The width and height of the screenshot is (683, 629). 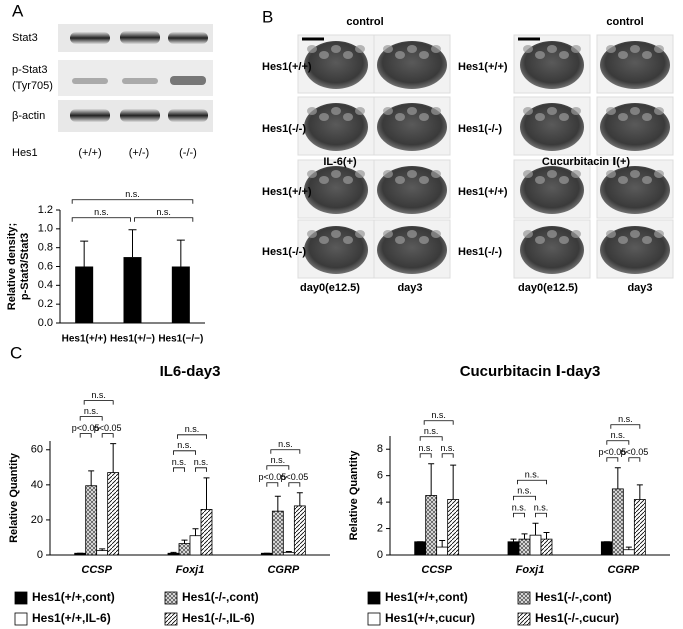 What do you see at coordinates (16, 352) in the screenshot?
I see `panel-label: C` at bounding box center [16, 352].